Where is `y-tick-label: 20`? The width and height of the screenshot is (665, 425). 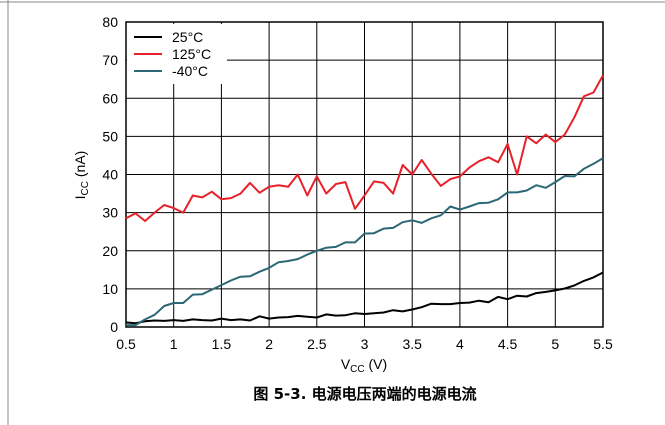
y-tick-label: 20 is located at coordinates (110, 251).